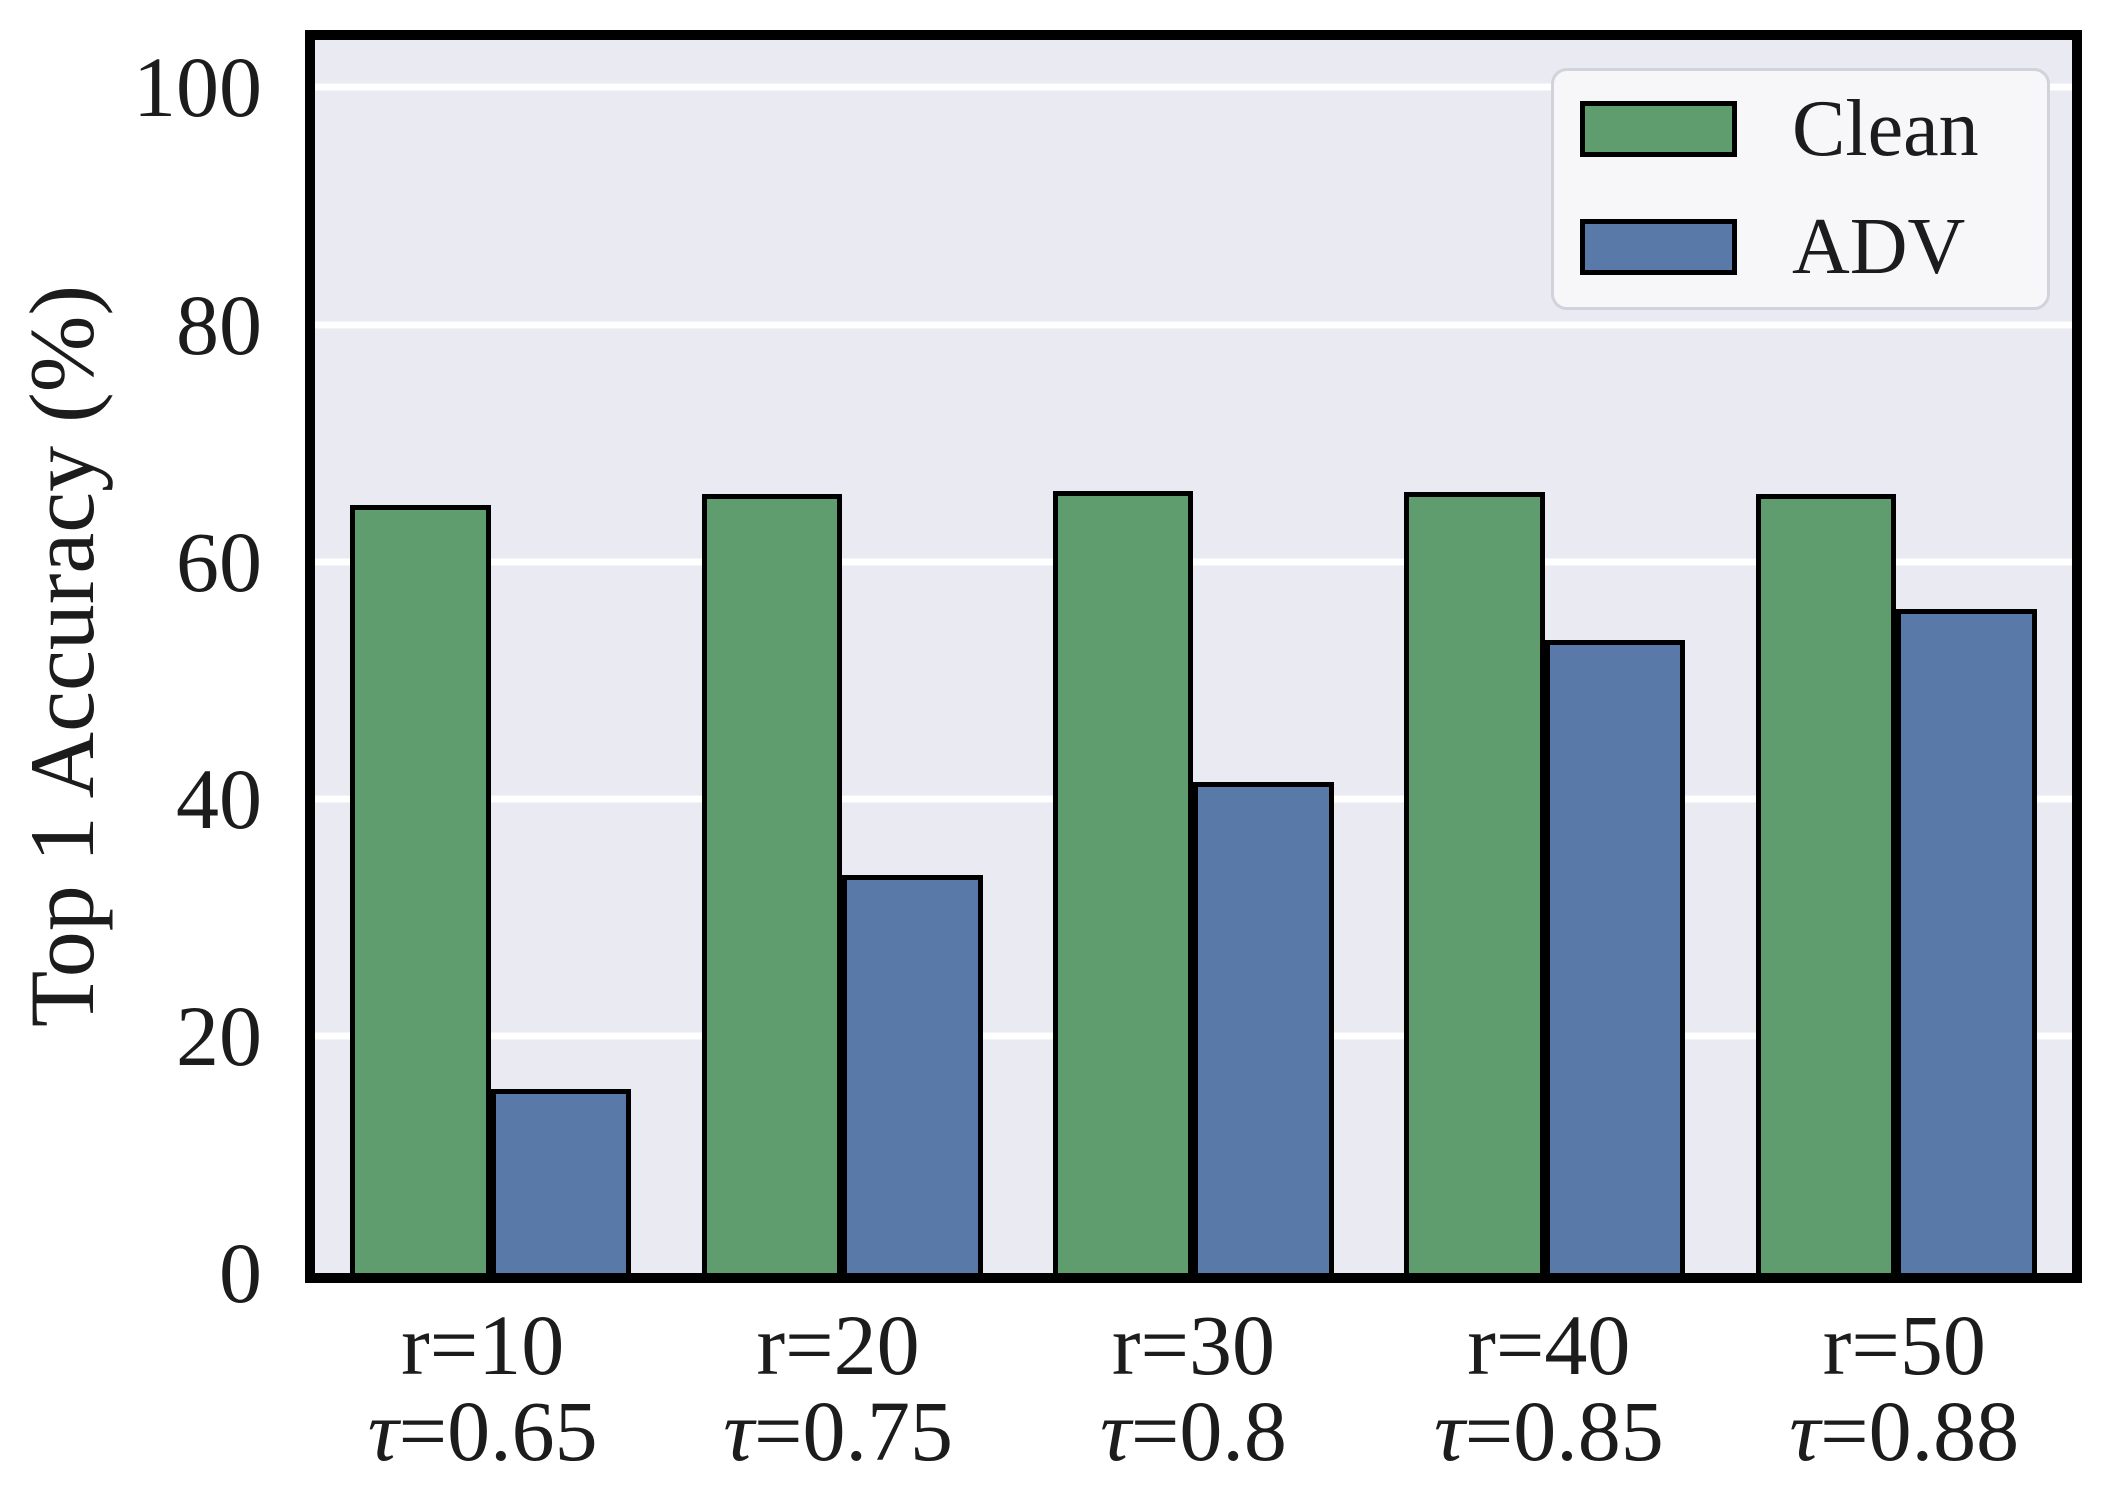  What do you see at coordinates (219, 1035) in the screenshot?
I see `y-tick-20: 20` at bounding box center [219, 1035].